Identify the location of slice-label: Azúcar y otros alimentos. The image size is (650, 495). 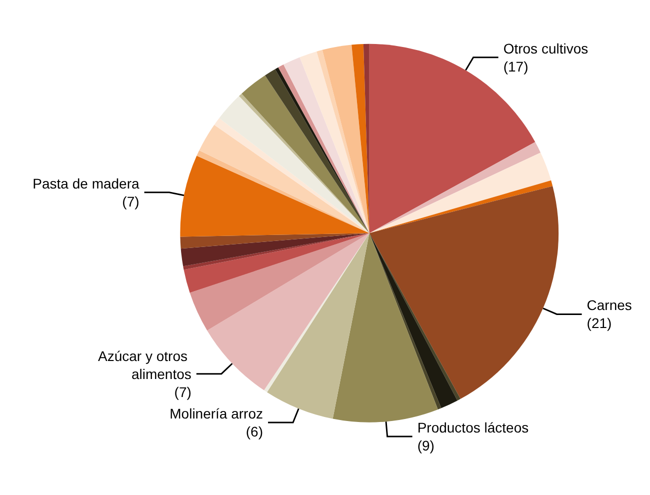
(145, 365).